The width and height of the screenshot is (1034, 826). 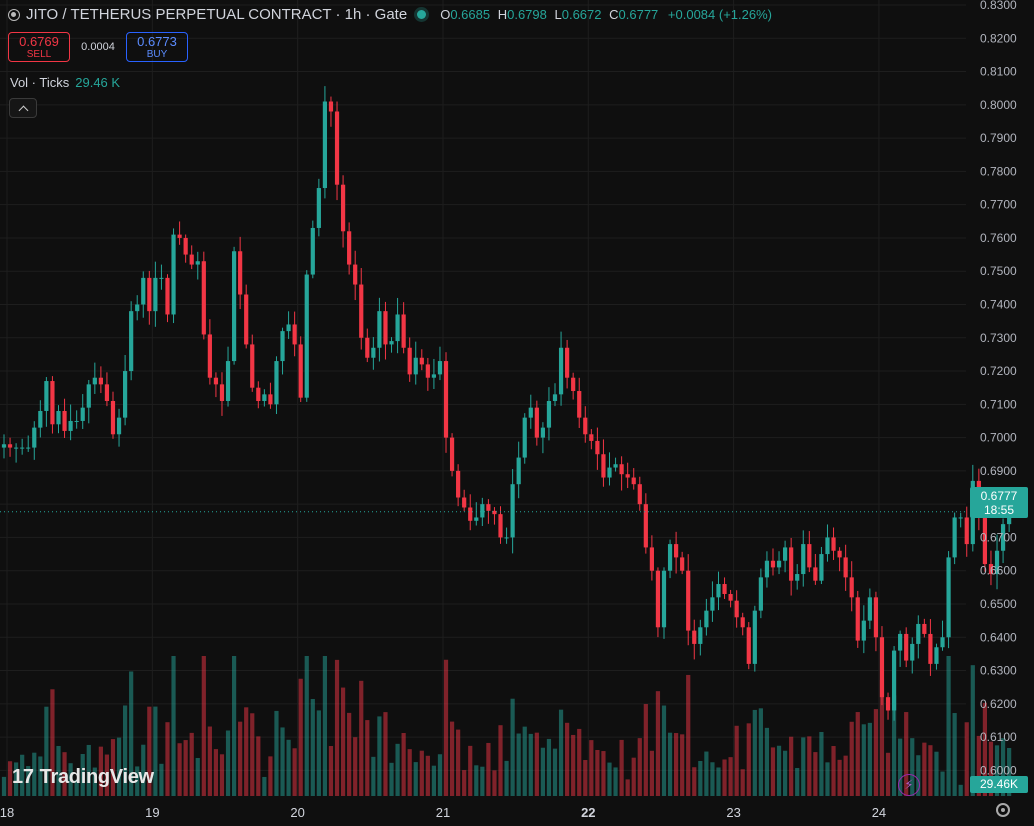 What do you see at coordinates (909, 785) in the screenshot?
I see `lightning-icon: ⚡` at bounding box center [909, 785].